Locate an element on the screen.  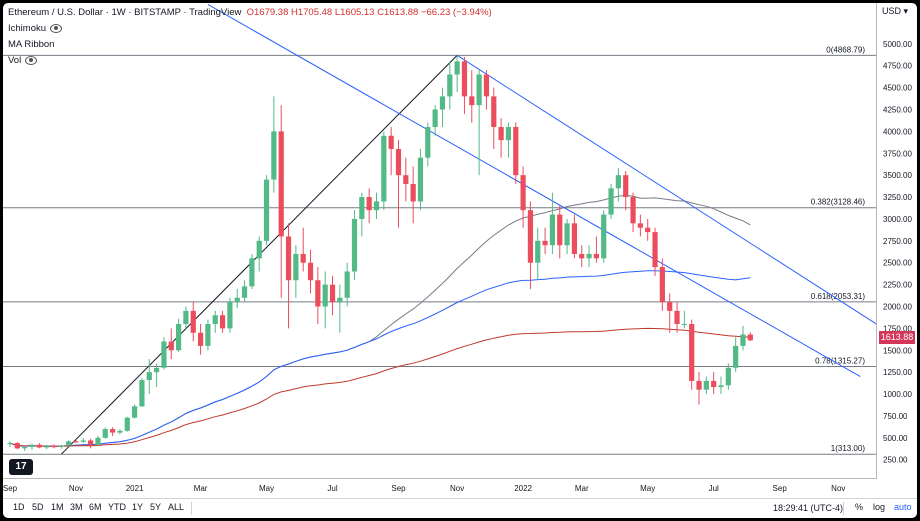
y-tick-label: 500.00 is located at coordinates (895, 438).